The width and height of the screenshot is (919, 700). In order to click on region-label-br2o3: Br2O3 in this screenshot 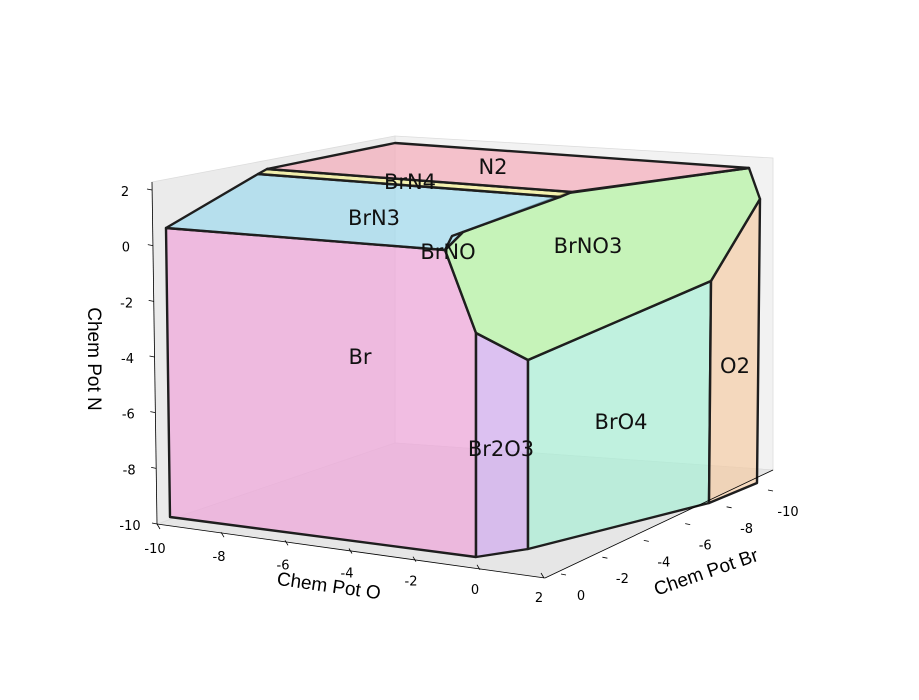, I will do `click(501, 449)`.